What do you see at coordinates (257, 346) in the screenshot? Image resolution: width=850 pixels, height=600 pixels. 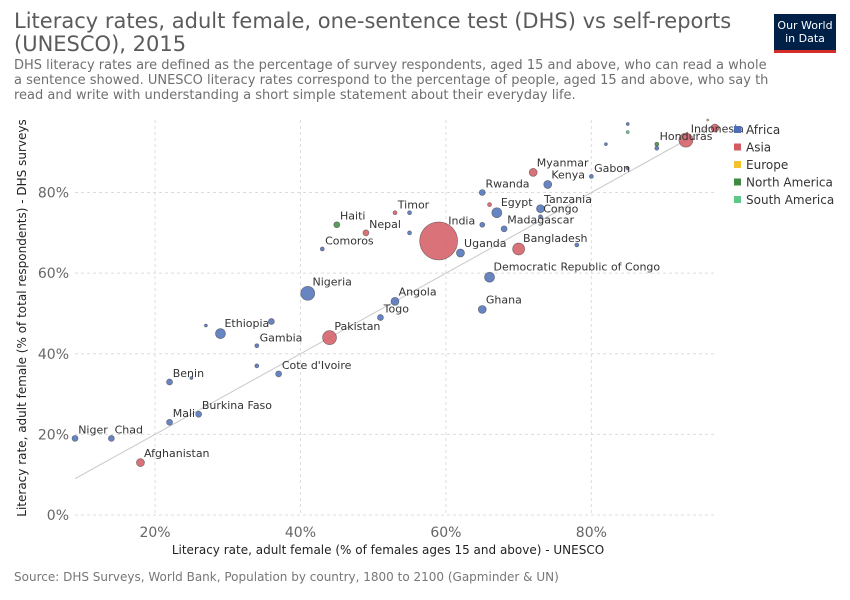 I see `data-point-gambia` at bounding box center [257, 346].